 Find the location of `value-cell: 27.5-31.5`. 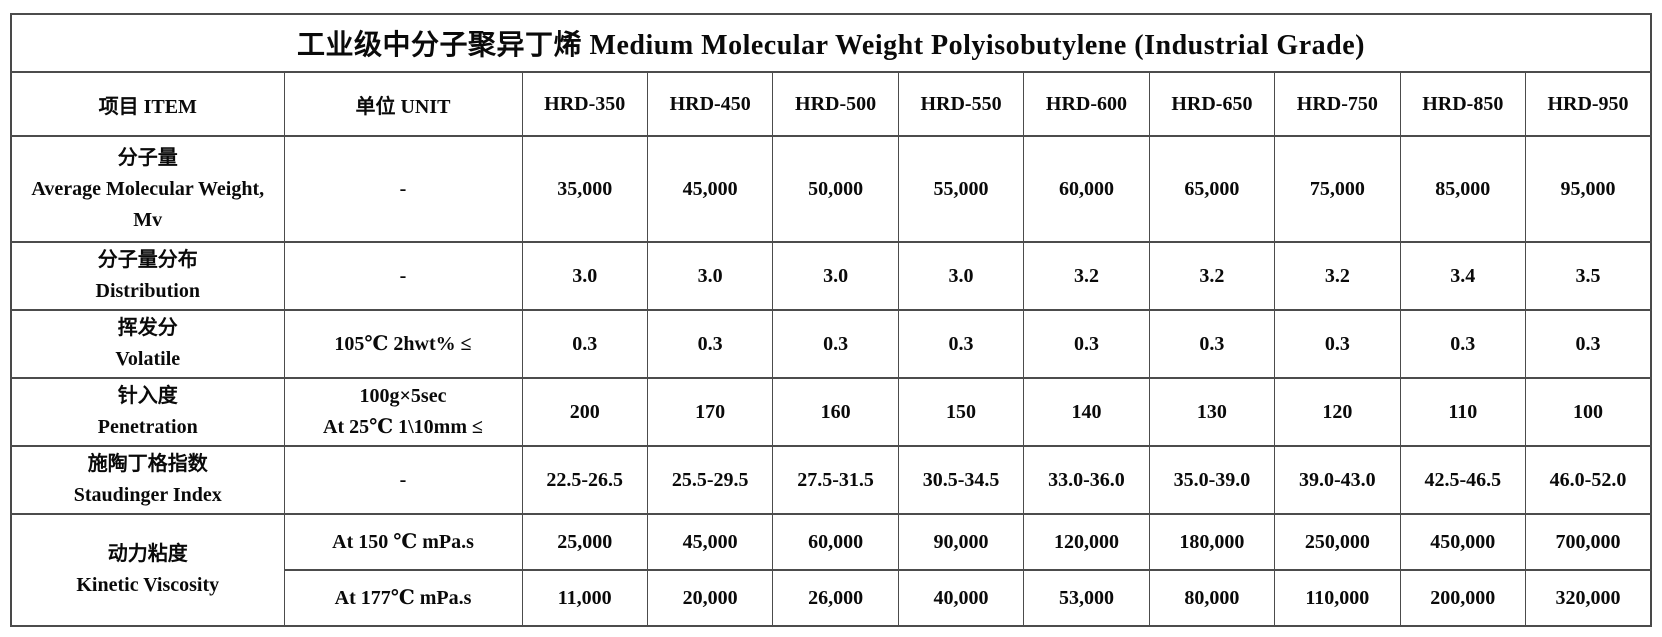

value-cell: 27.5-31.5 is located at coordinates (835, 480).